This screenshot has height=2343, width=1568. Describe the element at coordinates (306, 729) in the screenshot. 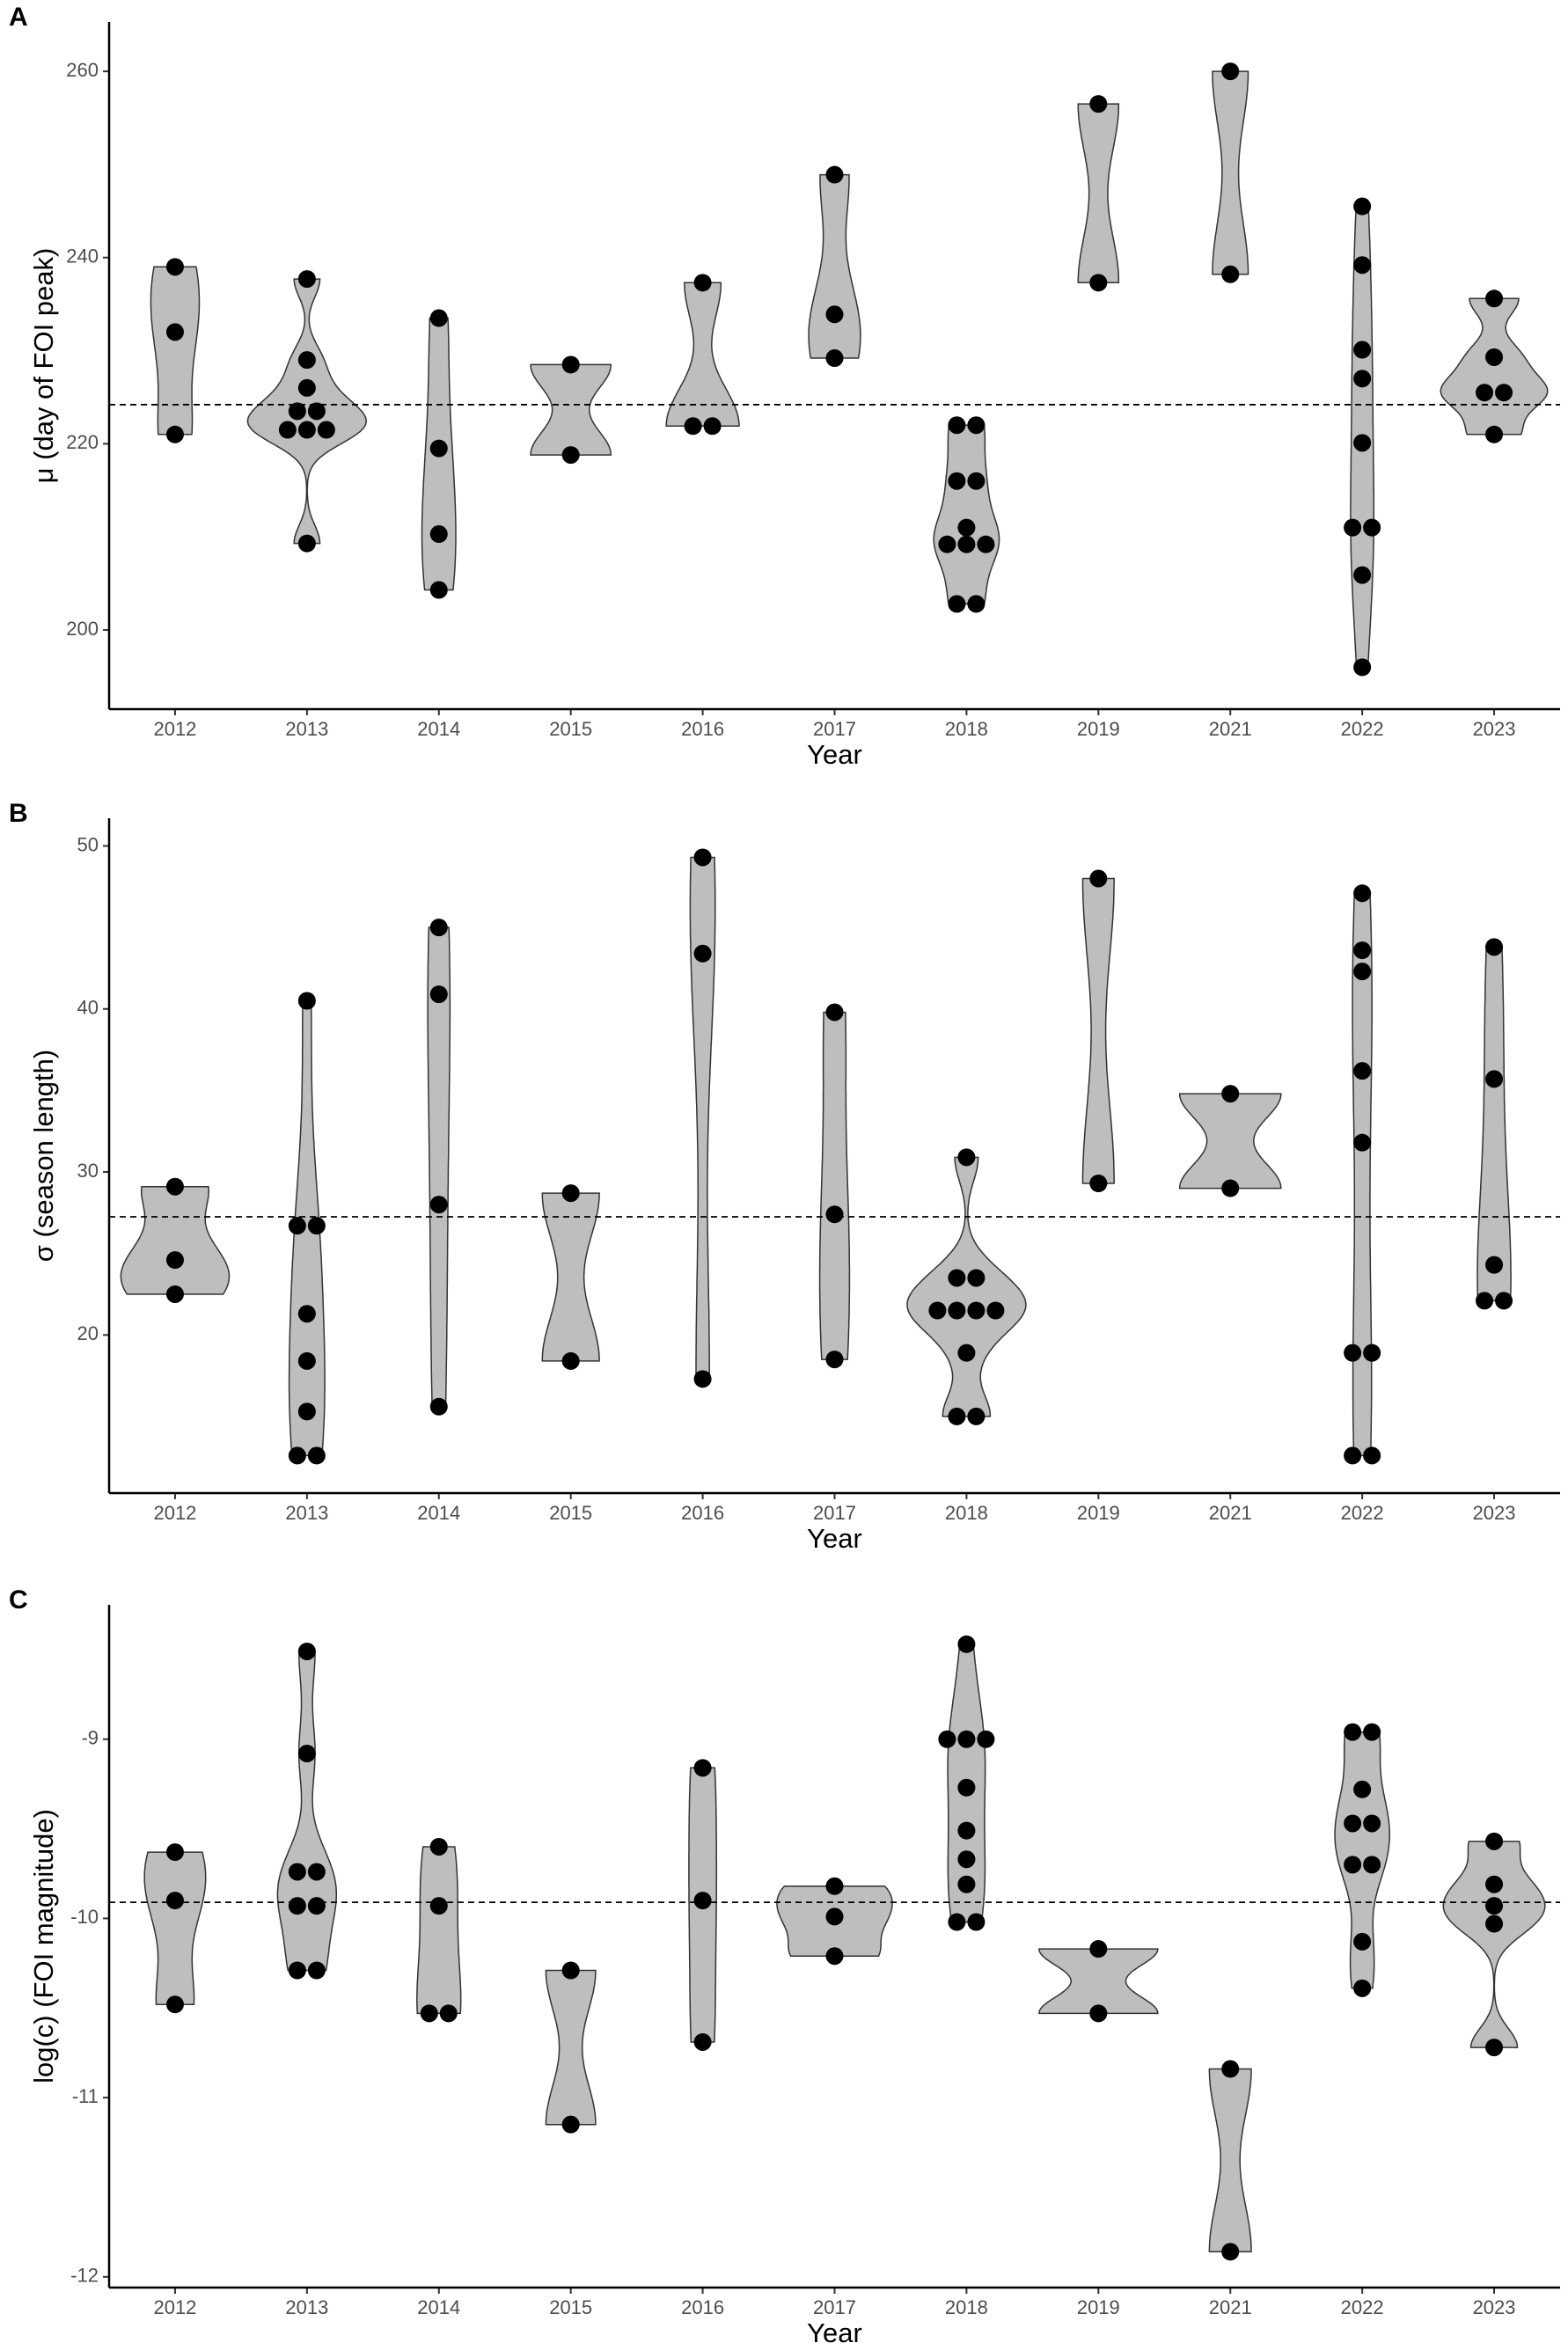

I see `x-tick-label: 2013` at that location.